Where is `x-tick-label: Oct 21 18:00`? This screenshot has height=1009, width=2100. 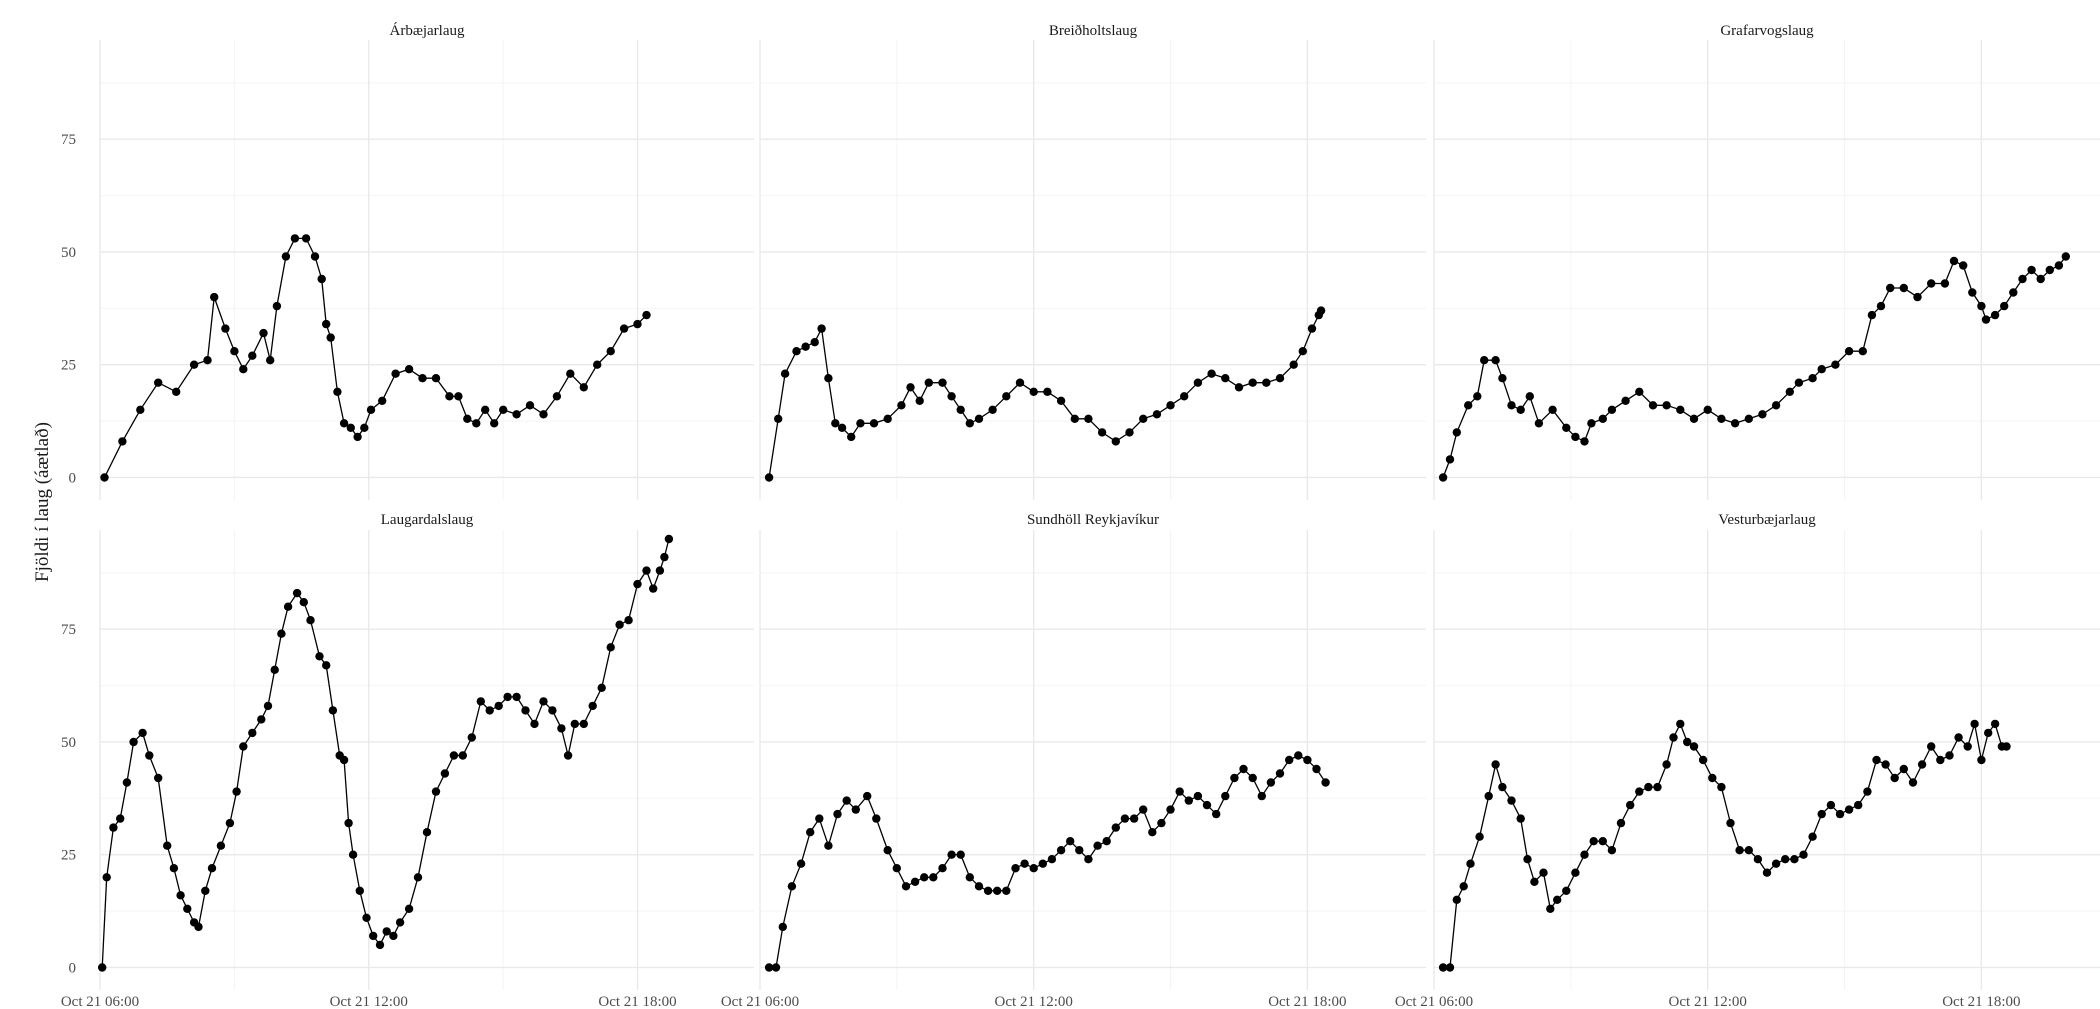
x-tick-label: Oct 21 18:00 is located at coordinates (637, 1001).